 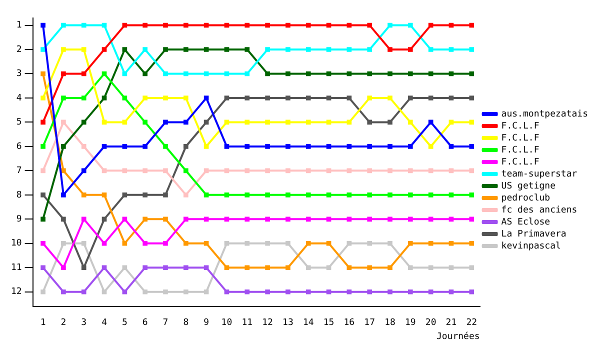 I want to click on y-tick-label: 10, so click(x=16, y=243).